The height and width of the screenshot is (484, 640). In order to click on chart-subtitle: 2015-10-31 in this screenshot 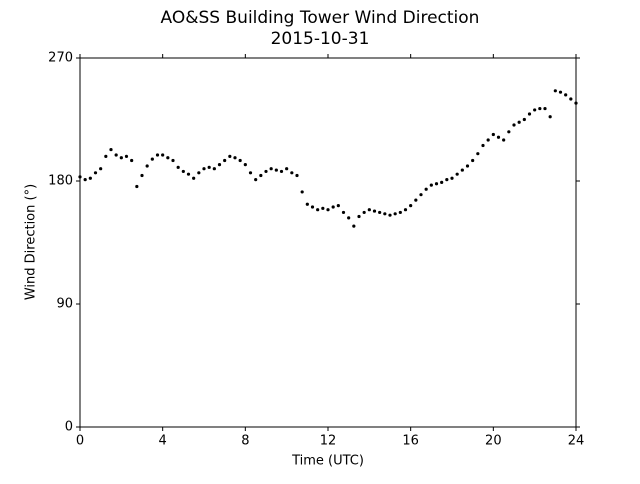, I will do `click(320, 39)`.